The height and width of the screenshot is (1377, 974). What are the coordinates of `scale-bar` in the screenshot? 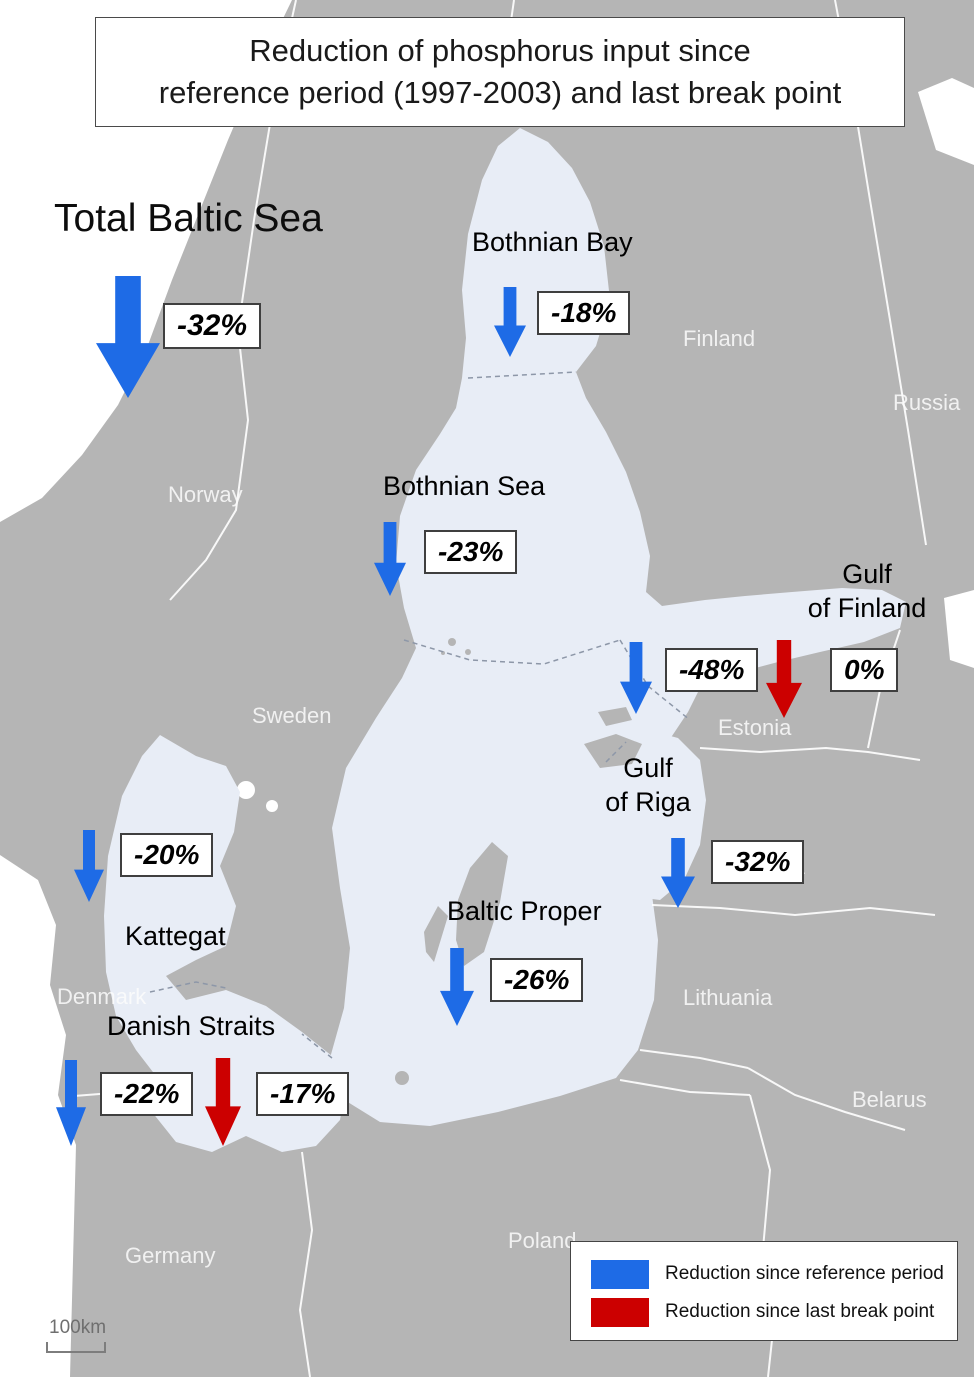 It's located at (76, 1347).